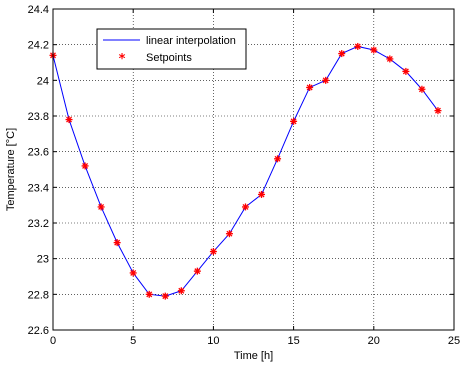 This screenshot has width=464, height=368. I want to click on x-tick-label: 10, so click(213, 341).